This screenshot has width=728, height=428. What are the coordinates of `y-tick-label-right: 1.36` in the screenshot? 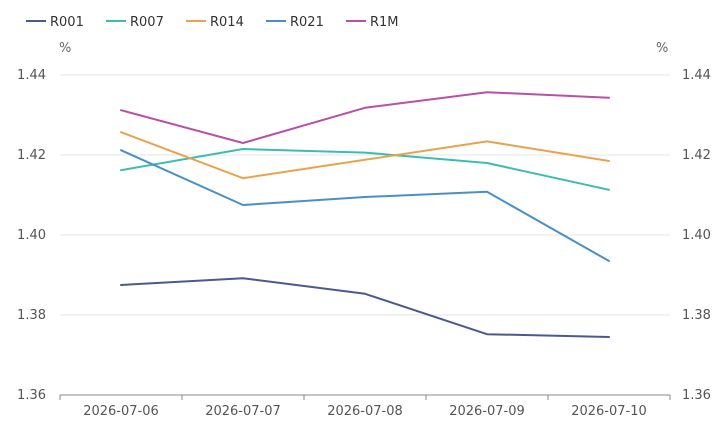 It's located at (696, 395).